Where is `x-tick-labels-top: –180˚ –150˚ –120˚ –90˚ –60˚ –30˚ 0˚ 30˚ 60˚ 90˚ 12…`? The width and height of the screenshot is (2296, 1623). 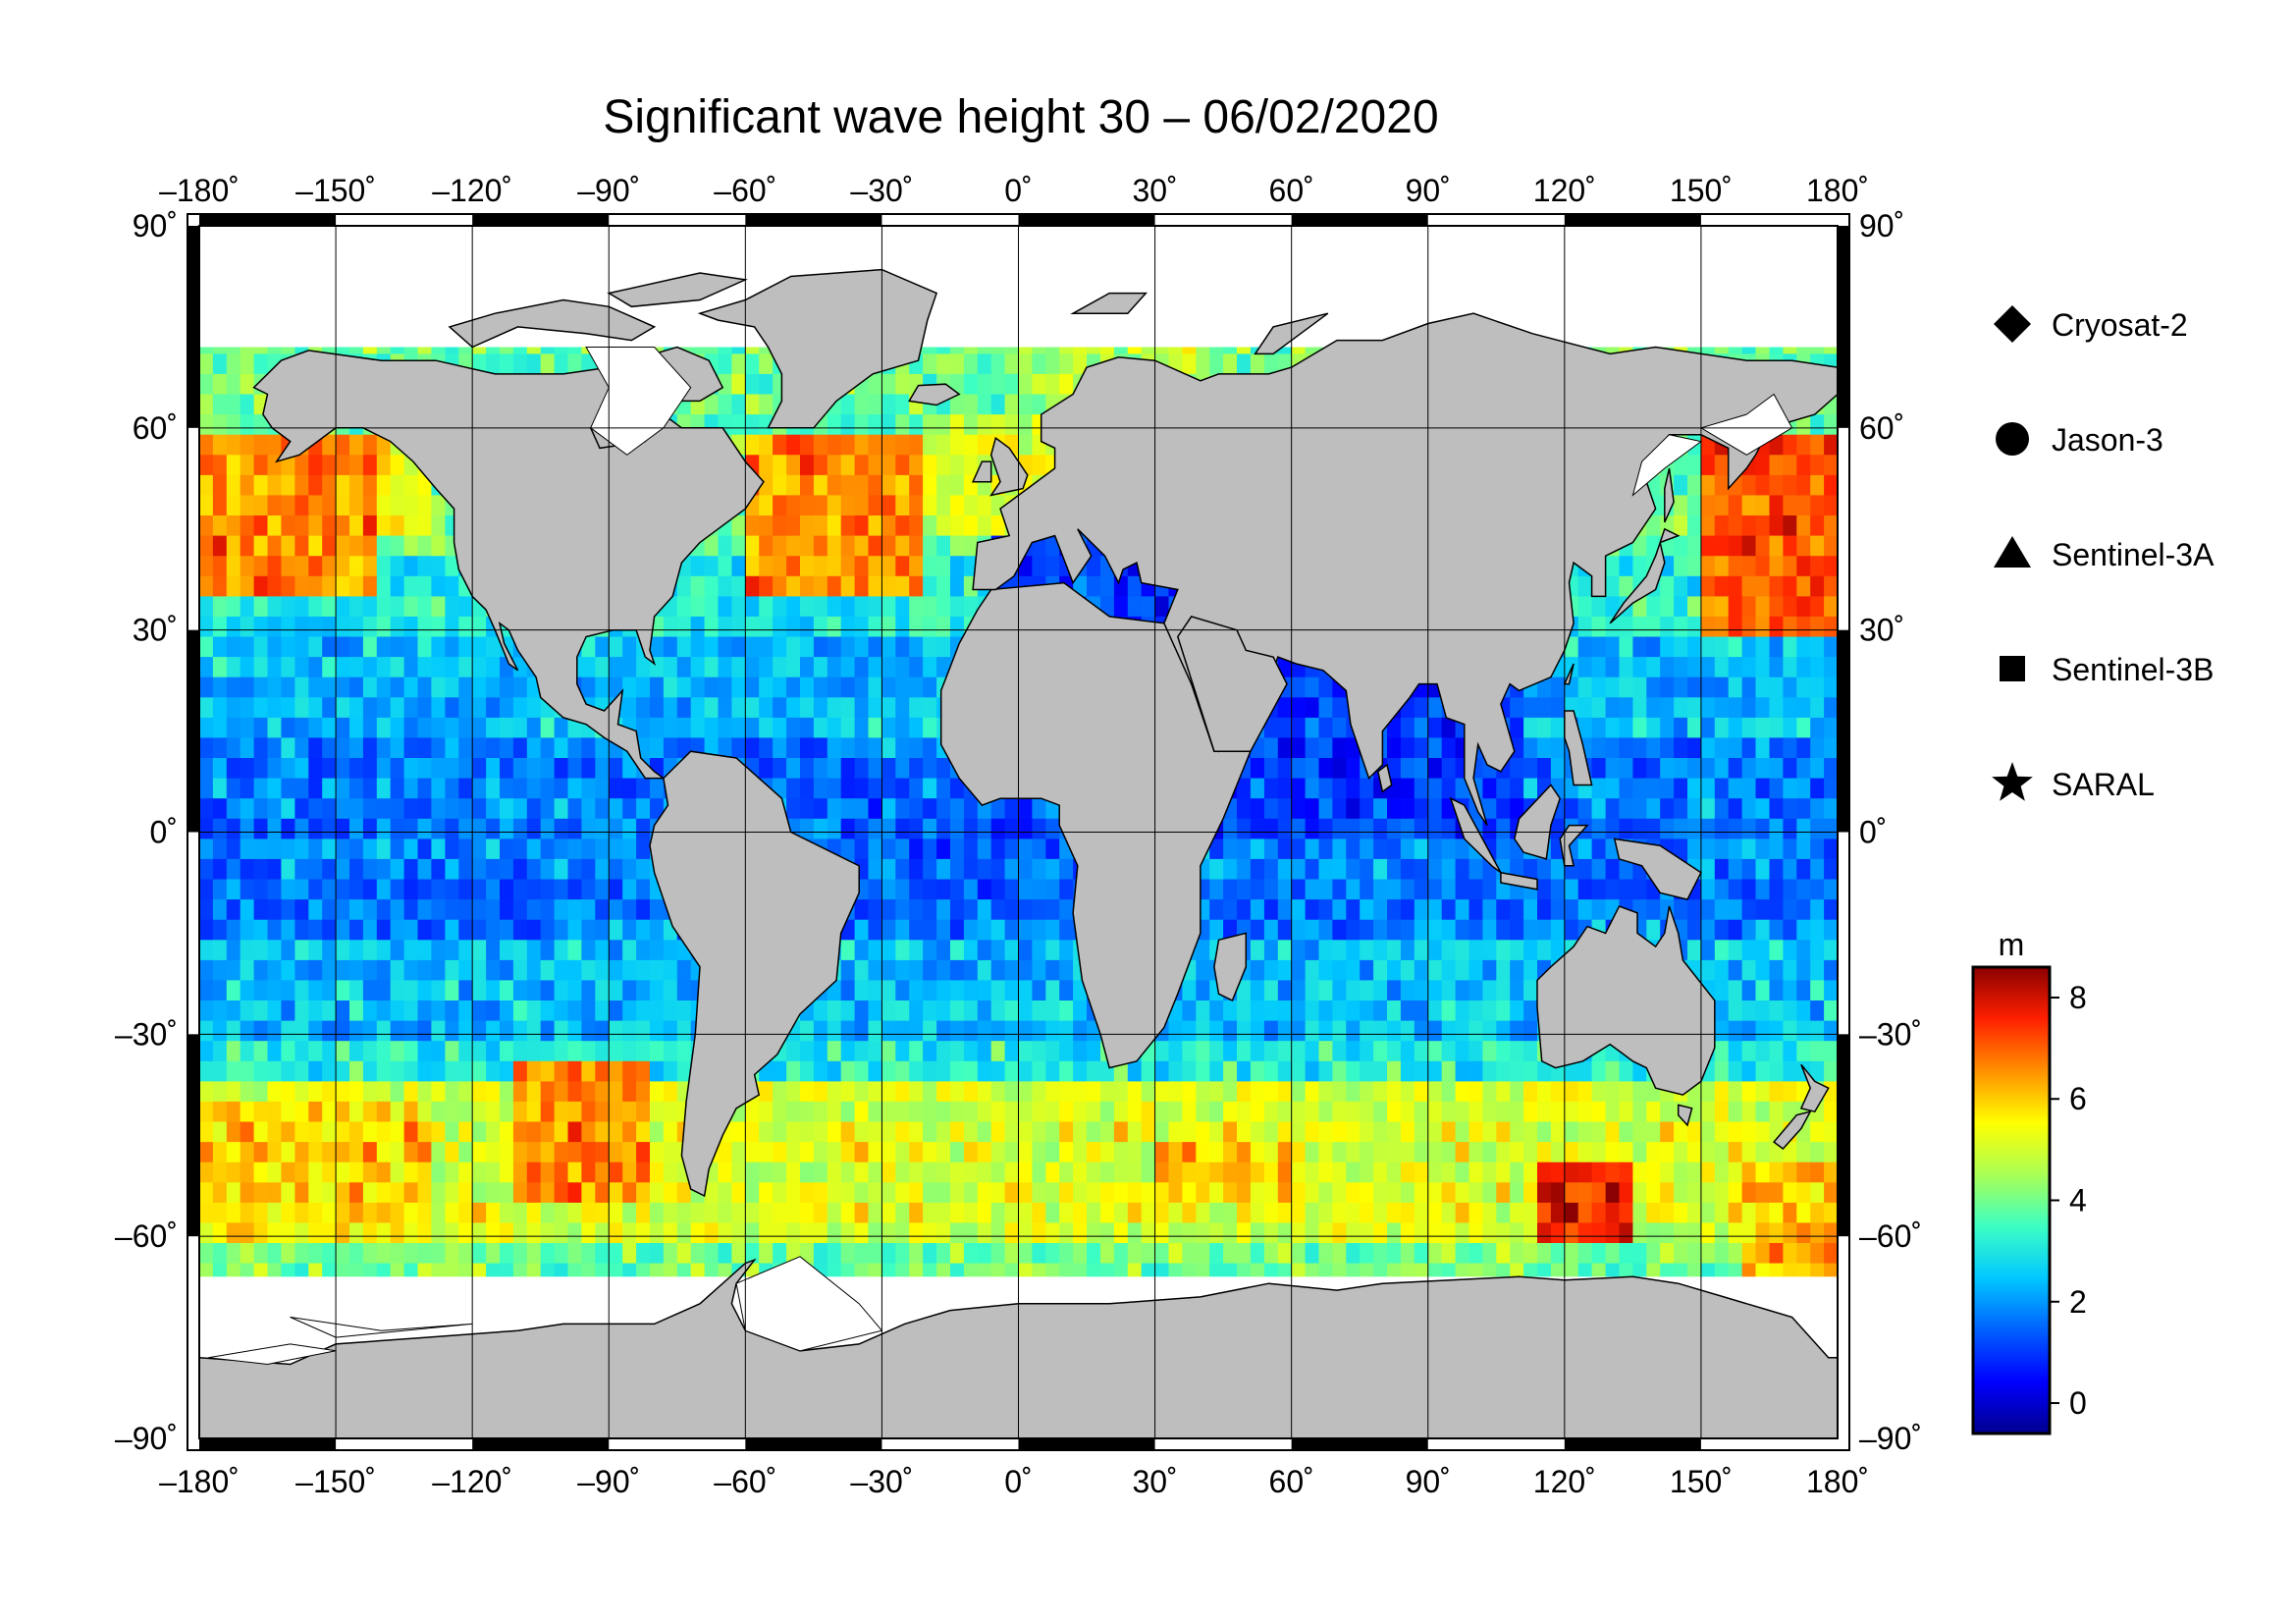
x-tick-labels-top: –180˚ –150˚ –120˚ –90˚ –60˚ –30˚ 0˚ 30˚ 60˚ 90˚ 12… is located at coordinates (1014, 190).